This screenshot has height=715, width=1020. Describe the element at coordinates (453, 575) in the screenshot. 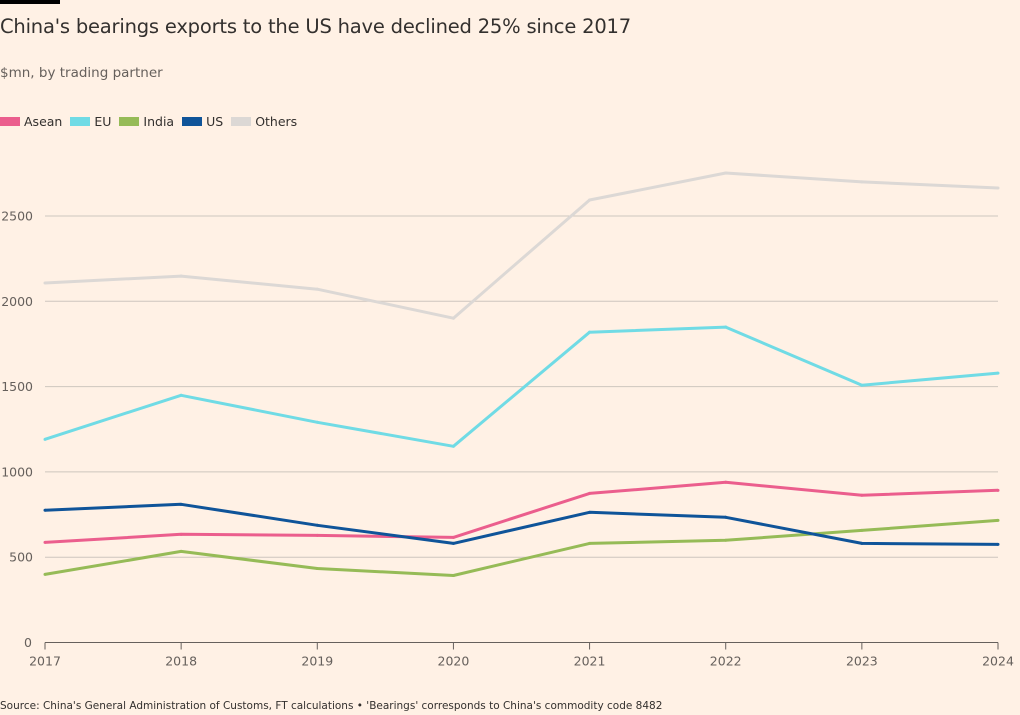

I see `data-point-india-2020` at that location.